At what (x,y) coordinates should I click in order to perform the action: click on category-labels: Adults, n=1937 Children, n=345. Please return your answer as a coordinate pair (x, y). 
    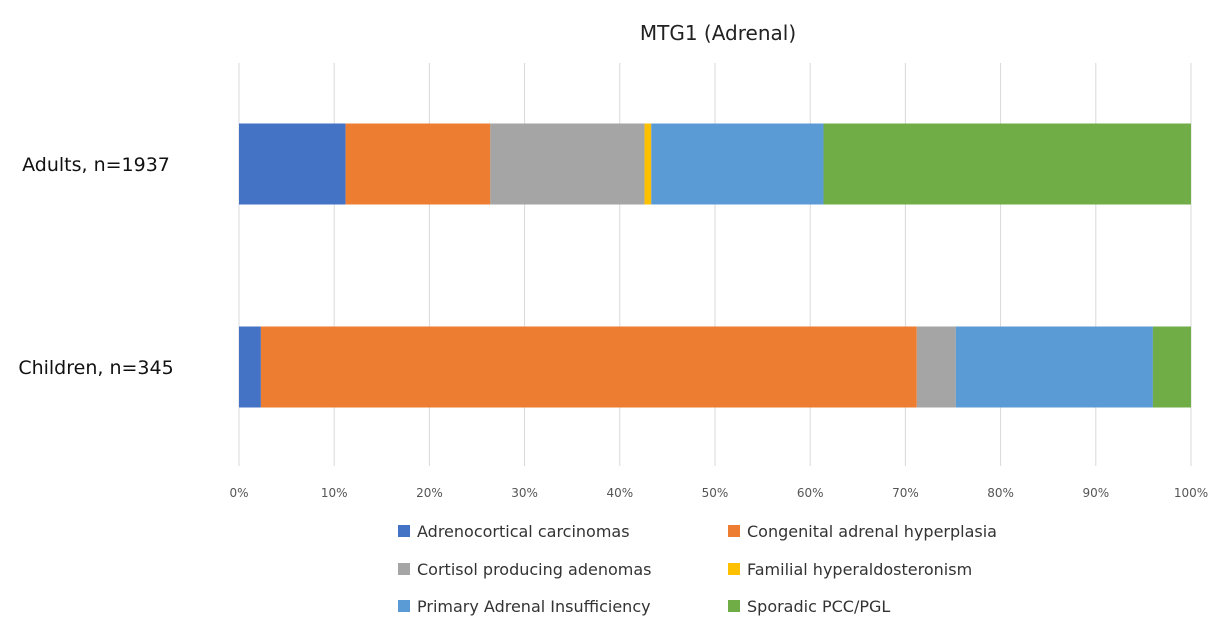
    Looking at the image, I should click on (95, 266).